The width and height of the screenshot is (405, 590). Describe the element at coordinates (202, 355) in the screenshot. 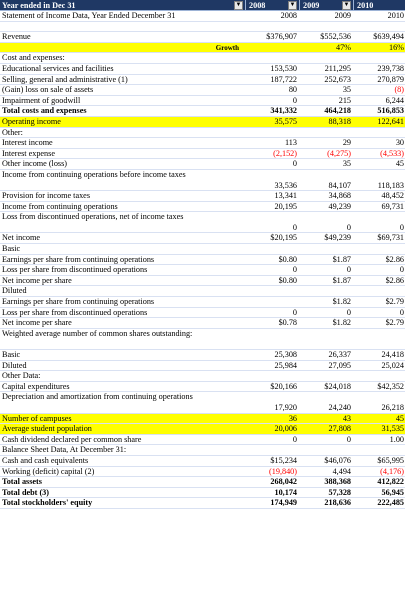

I see `table-row: Basic 25,308 26,337 24,418` at that location.